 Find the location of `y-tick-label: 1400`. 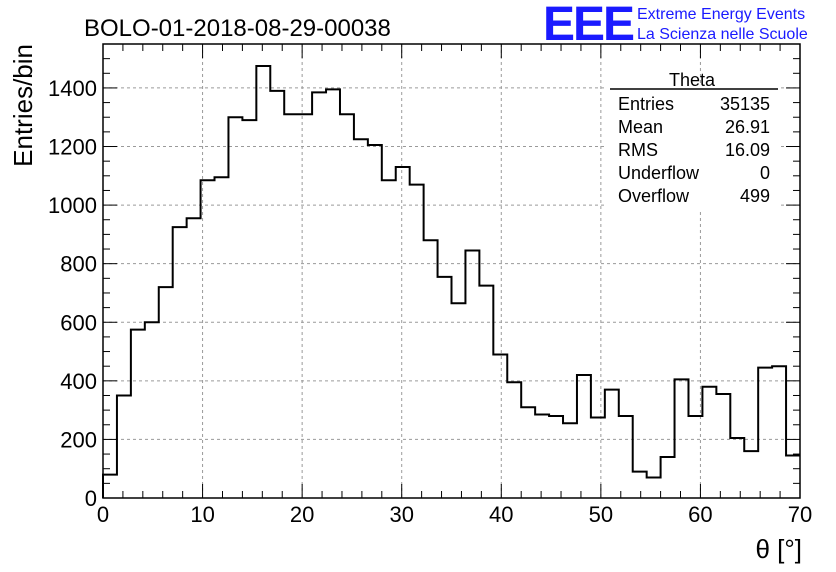

y-tick-label: 1400 is located at coordinates (72, 88).